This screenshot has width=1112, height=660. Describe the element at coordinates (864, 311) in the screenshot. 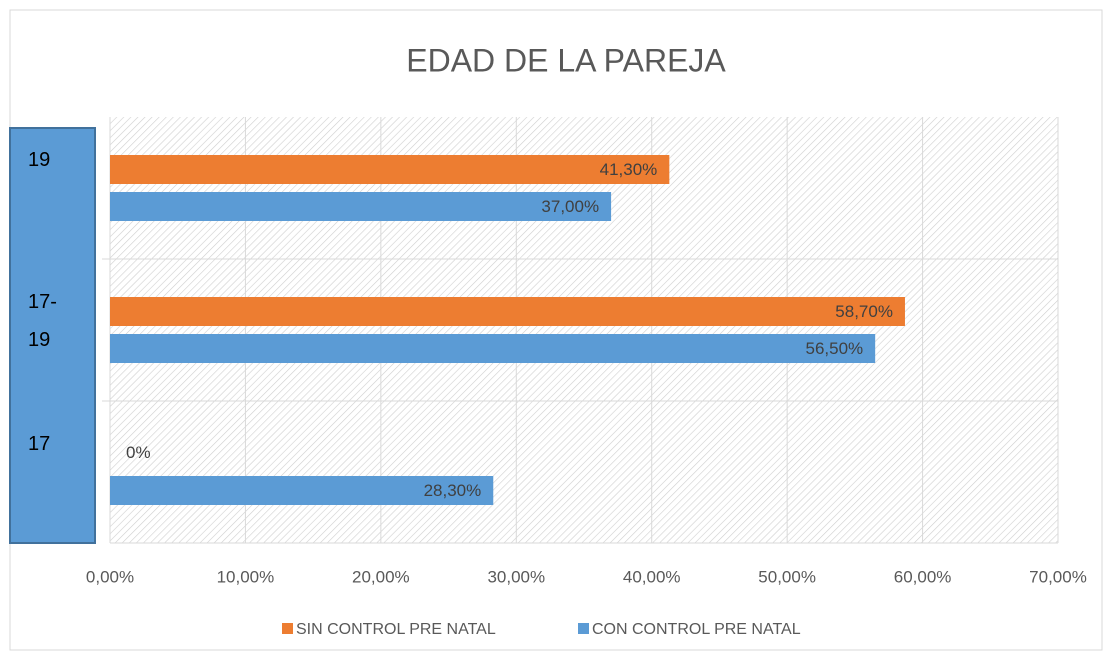

I see `data-label: 58,70%` at that location.